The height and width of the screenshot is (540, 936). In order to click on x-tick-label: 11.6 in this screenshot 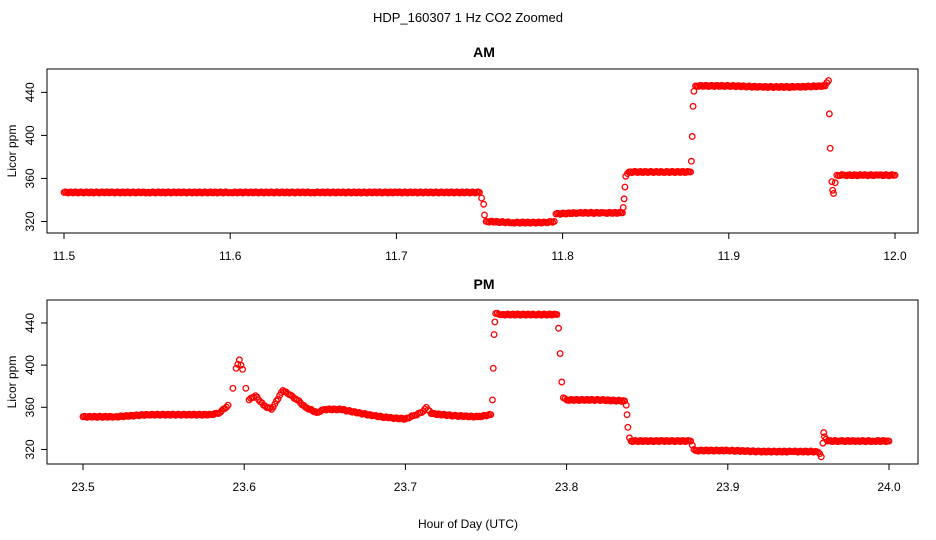, I will do `click(230, 256)`.